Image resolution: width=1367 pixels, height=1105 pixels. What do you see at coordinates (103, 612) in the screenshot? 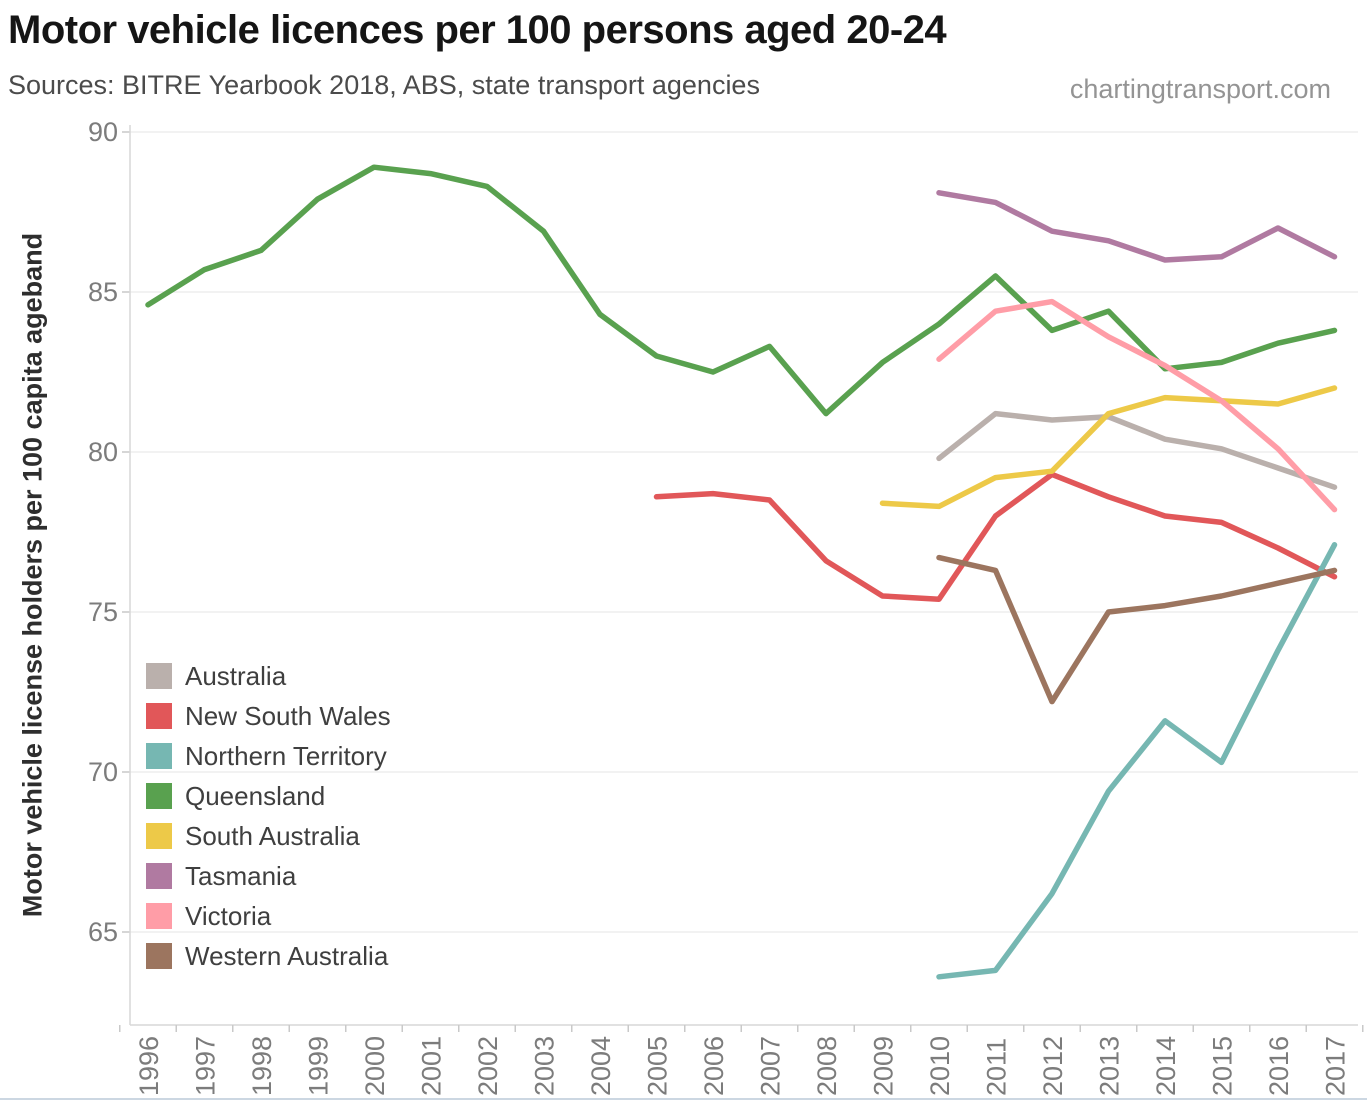
I see `y-tick-label-75: 75` at bounding box center [103, 612].